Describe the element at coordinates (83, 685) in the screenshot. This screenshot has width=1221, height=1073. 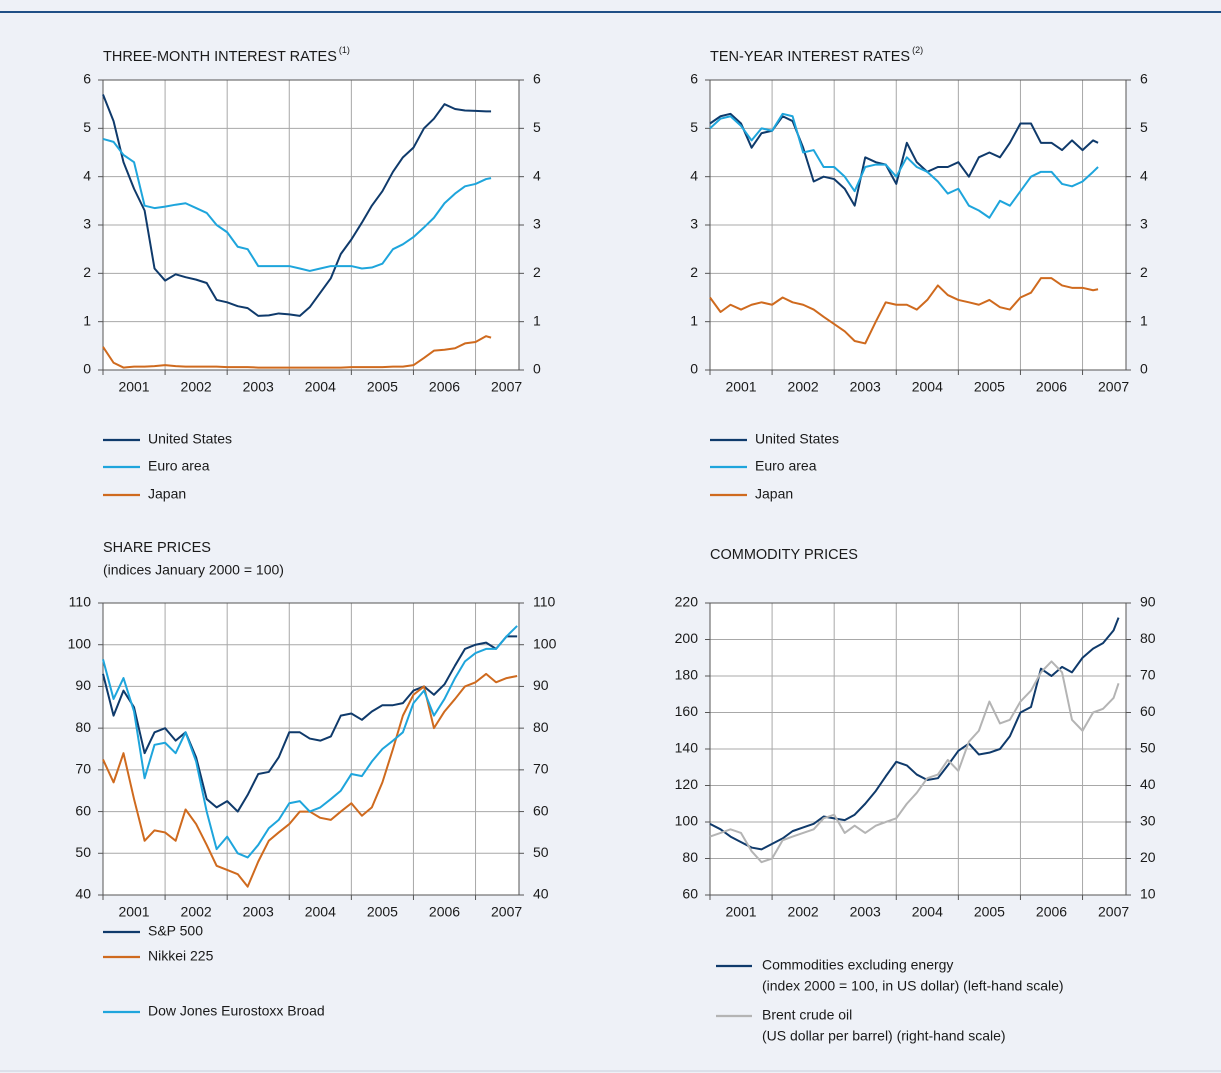
I see `y-tick-label: 90` at that location.